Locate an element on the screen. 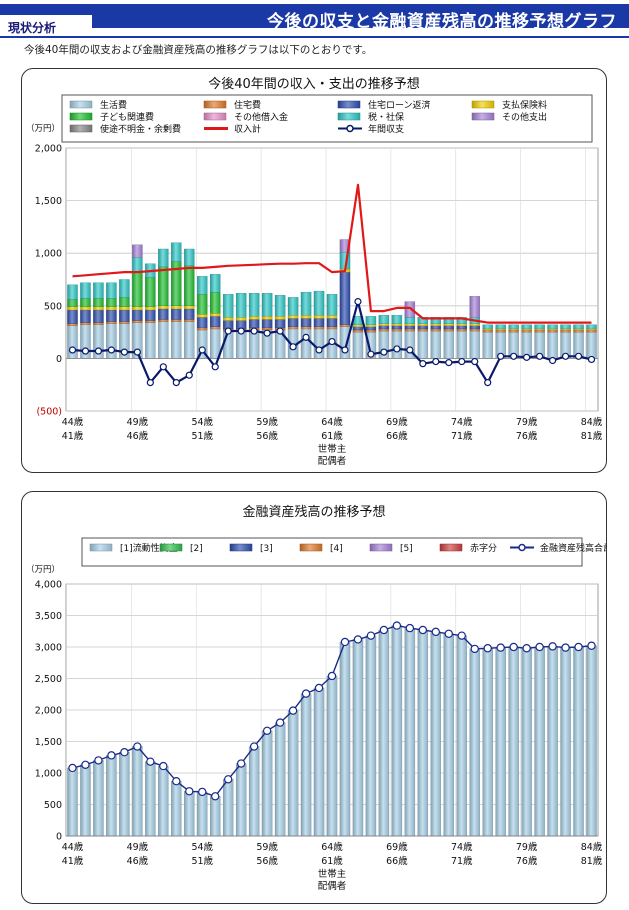 Image resolution: width=629 pixels, height=910 pixels. x-tick-label-spouse: 51歳 is located at coordinates (202, 436).